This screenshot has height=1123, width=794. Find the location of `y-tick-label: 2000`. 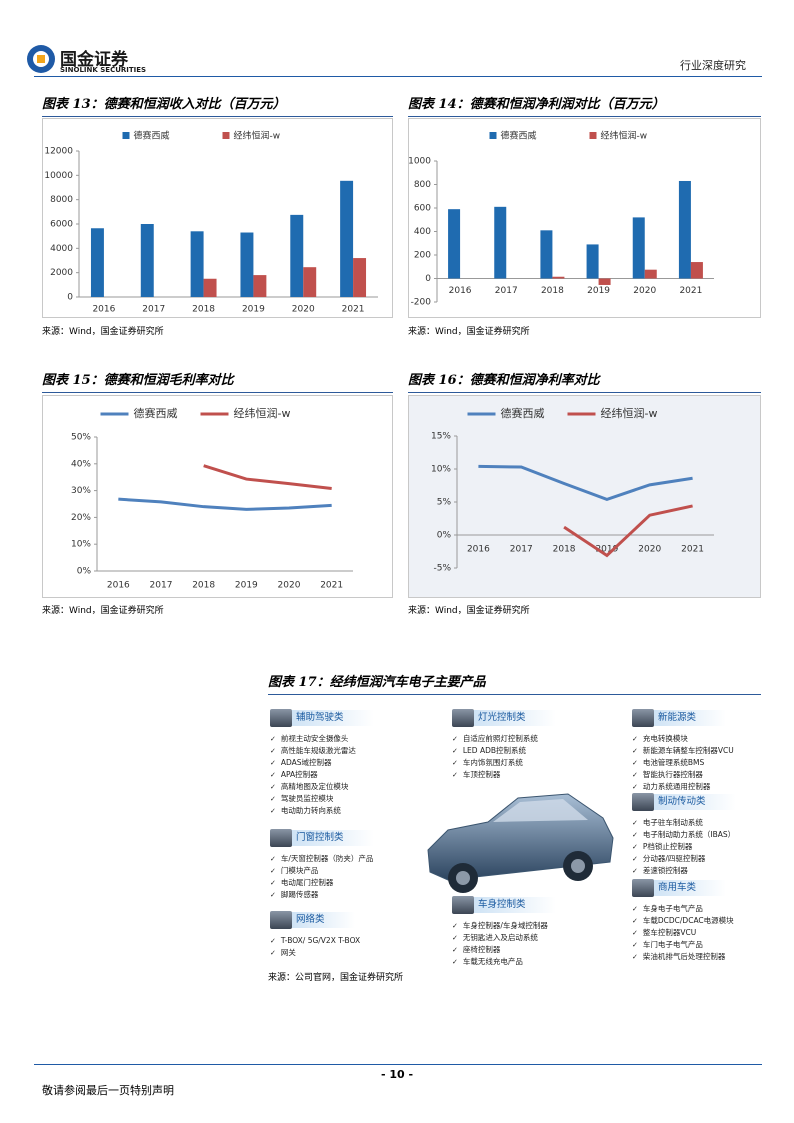

y-tick-label: 2000 is located at coordinates (61, 273).